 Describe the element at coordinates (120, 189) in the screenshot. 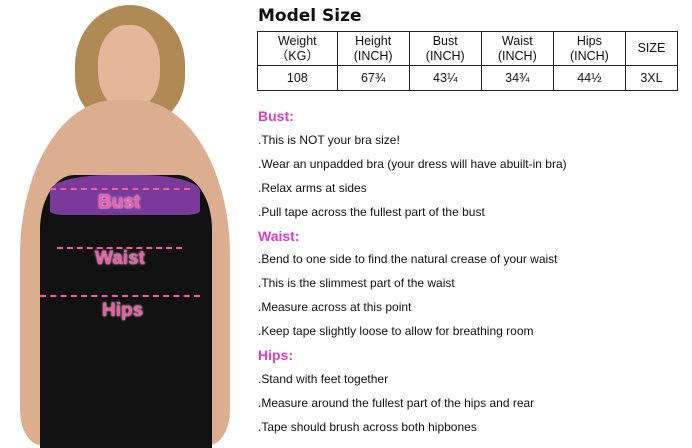

I see `bust-measure-line` at that location.